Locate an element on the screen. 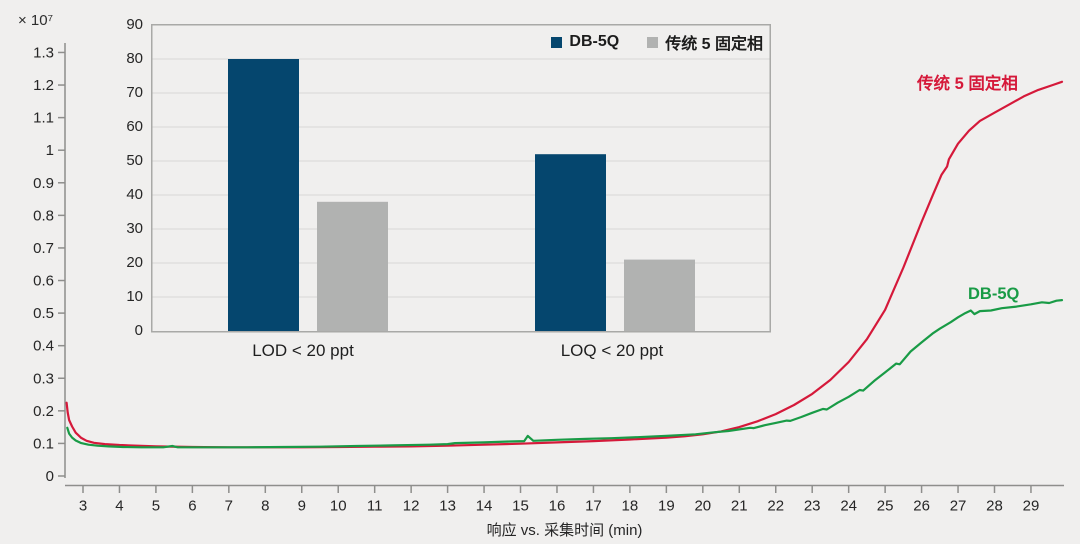 The image size is (1080, 544). legend-item-db5q: DB-5Q is located at coordinates (585, 42).